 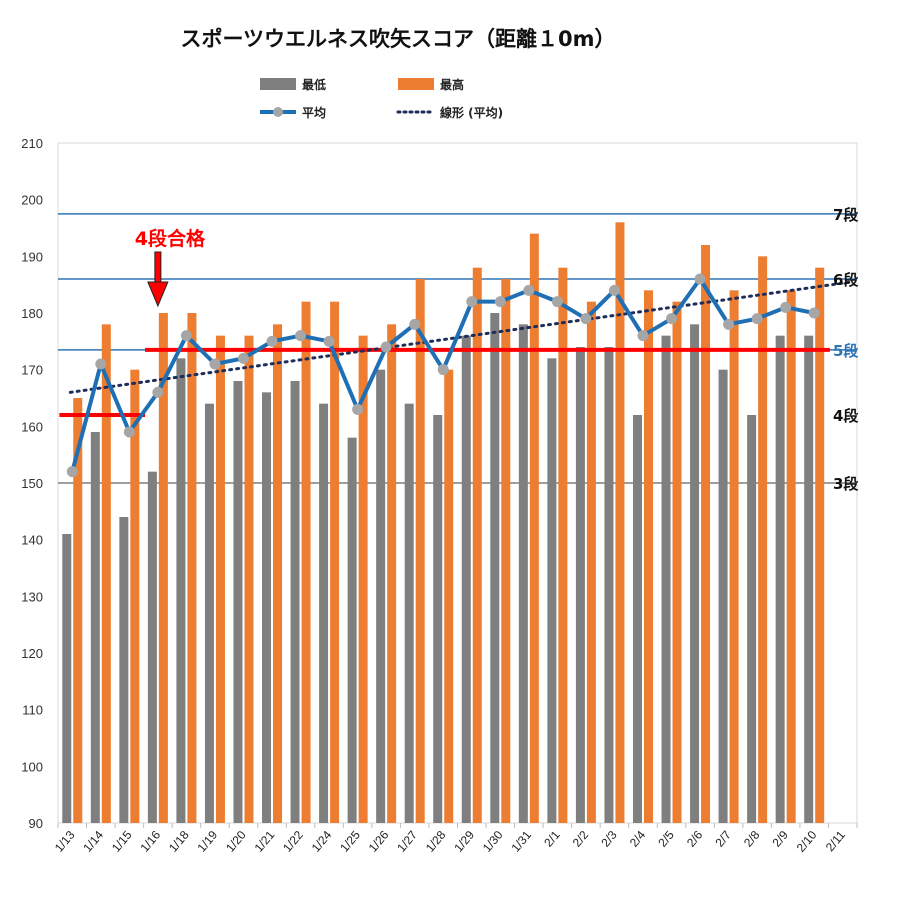 I want to click on x-tick-label: 2/11, so click(x=835, y=841).